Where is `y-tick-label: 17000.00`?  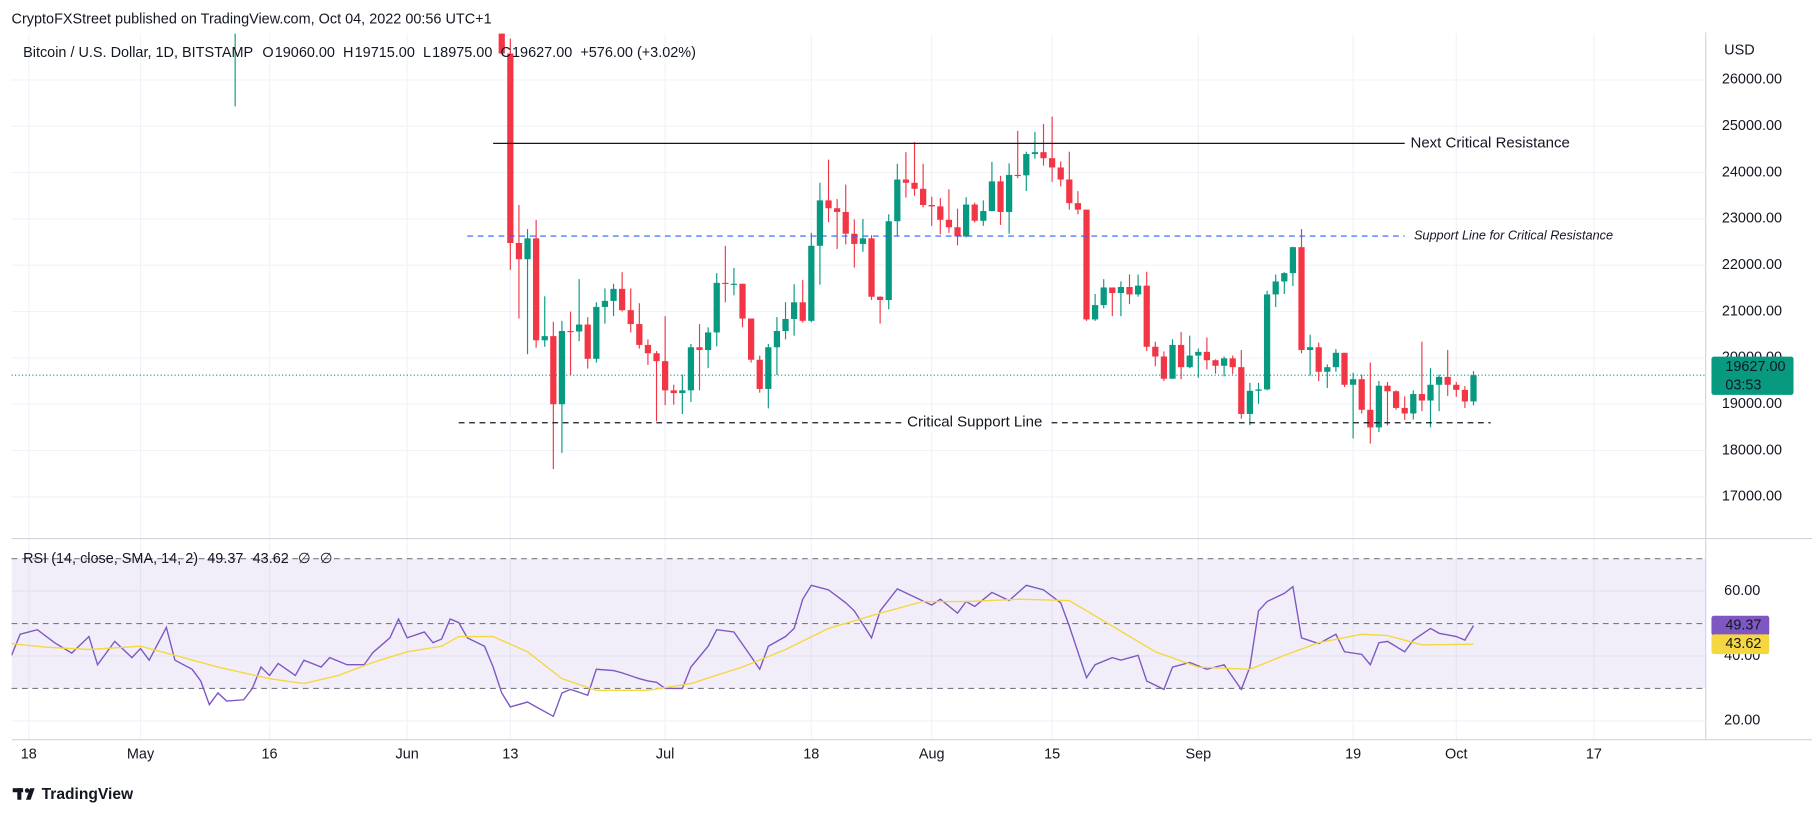
y-tick-label: 17000.00 is located at coordinates (1752, 497).